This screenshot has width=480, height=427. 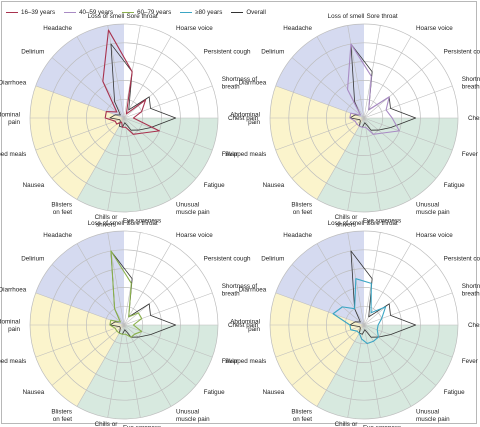 I want to click on legend-label-overall: Overall, so click(x=256, y=12).